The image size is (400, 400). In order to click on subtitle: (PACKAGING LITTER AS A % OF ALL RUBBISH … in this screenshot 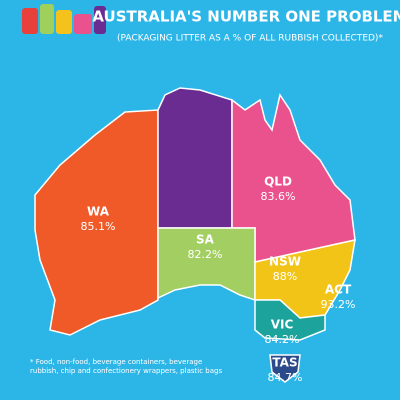, I will do `click(250, 39)`.